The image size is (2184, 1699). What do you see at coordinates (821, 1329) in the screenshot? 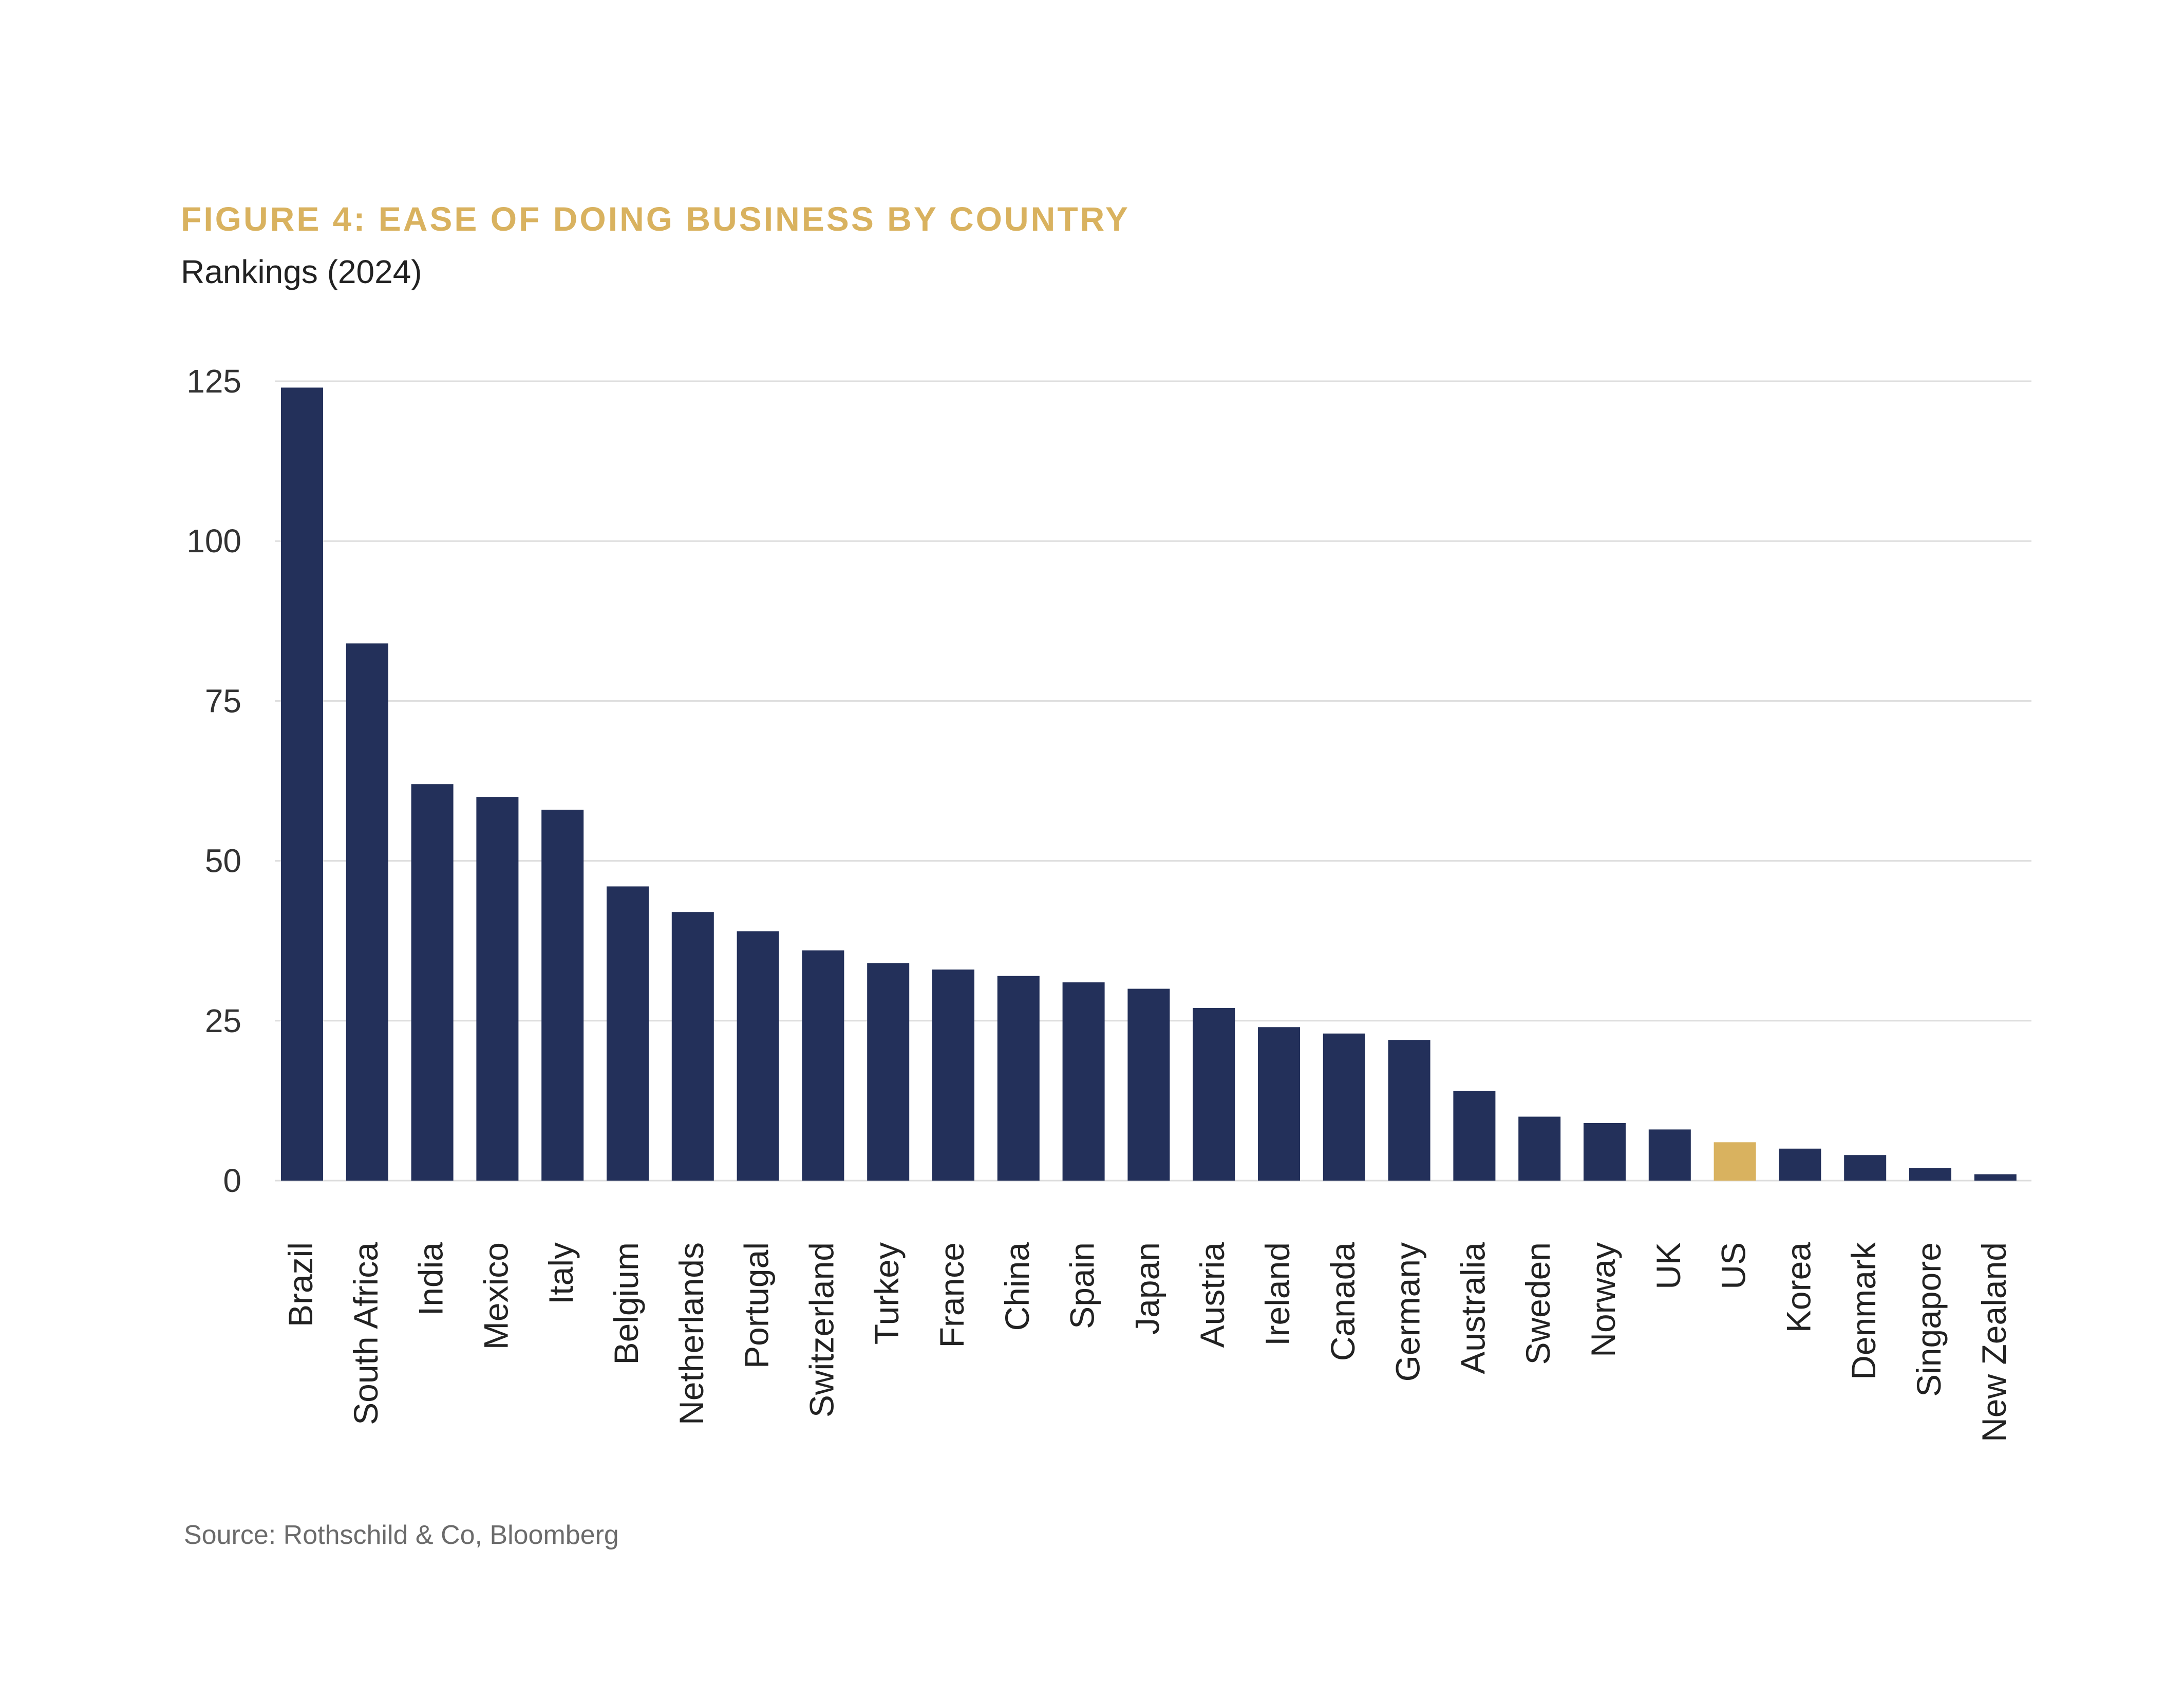
I see `x-label-switzerland: Switzerland` at bounding box center [821, 1329].